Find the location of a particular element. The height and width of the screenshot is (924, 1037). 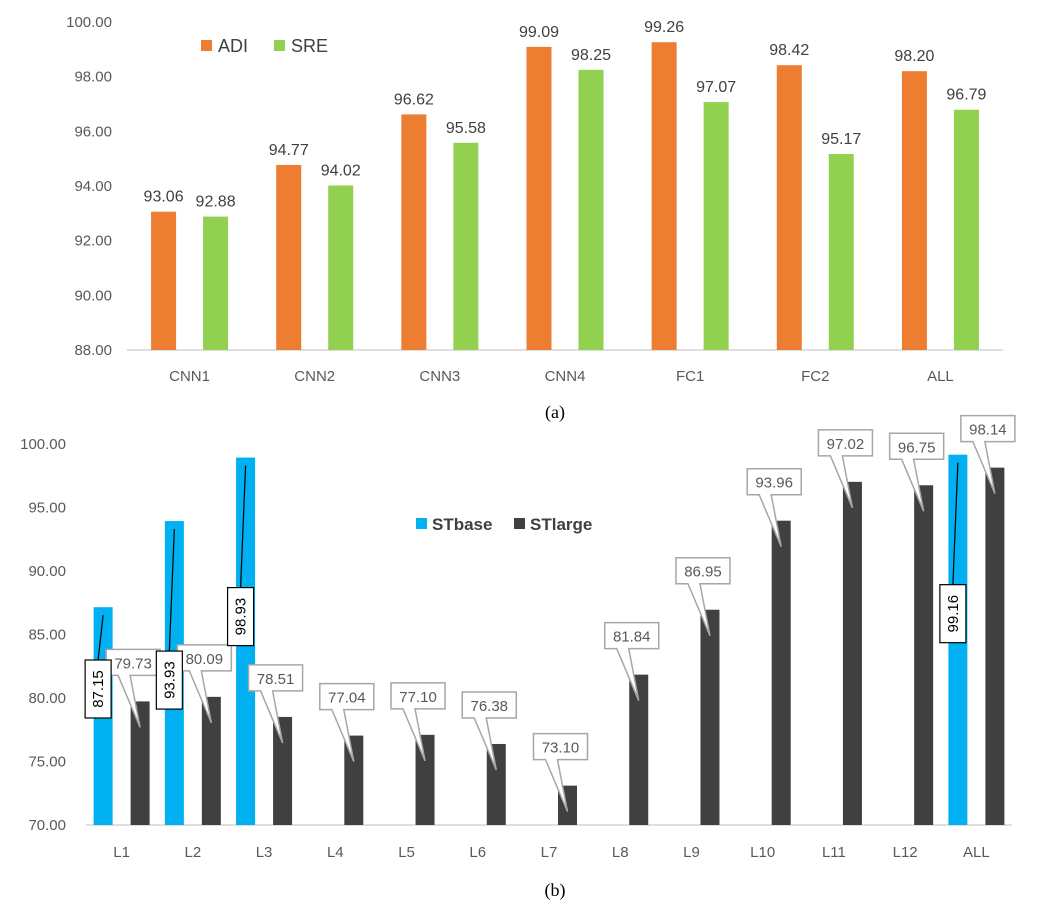

x-tick-label: L1 is located at coordinates (121, 852).